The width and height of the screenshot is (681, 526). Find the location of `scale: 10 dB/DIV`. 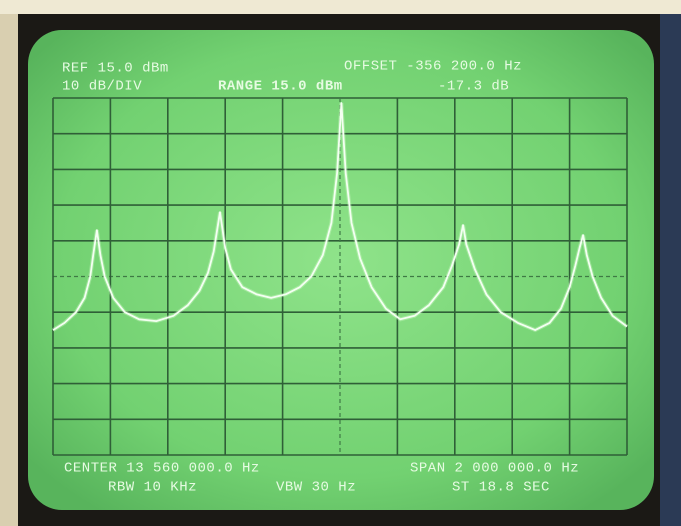

scale: 10 dB/DIV is located at coordinates (102, 87).